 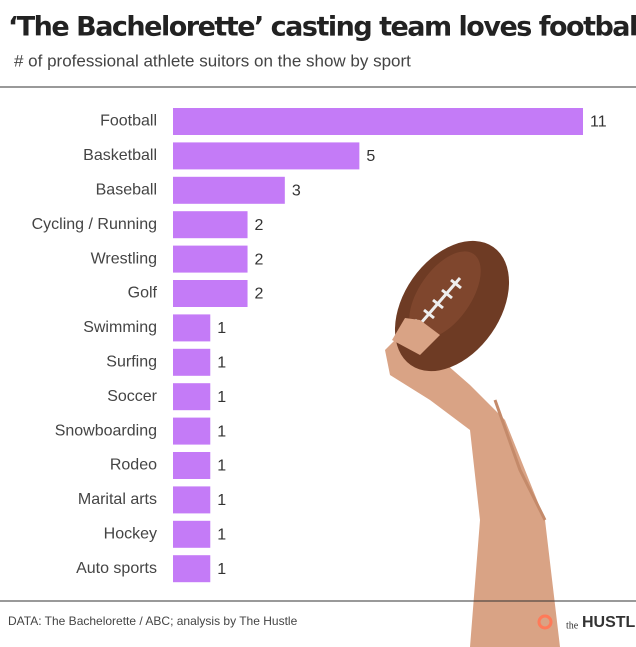 I want to click on value-label: 11, so click(x=598, y=122).